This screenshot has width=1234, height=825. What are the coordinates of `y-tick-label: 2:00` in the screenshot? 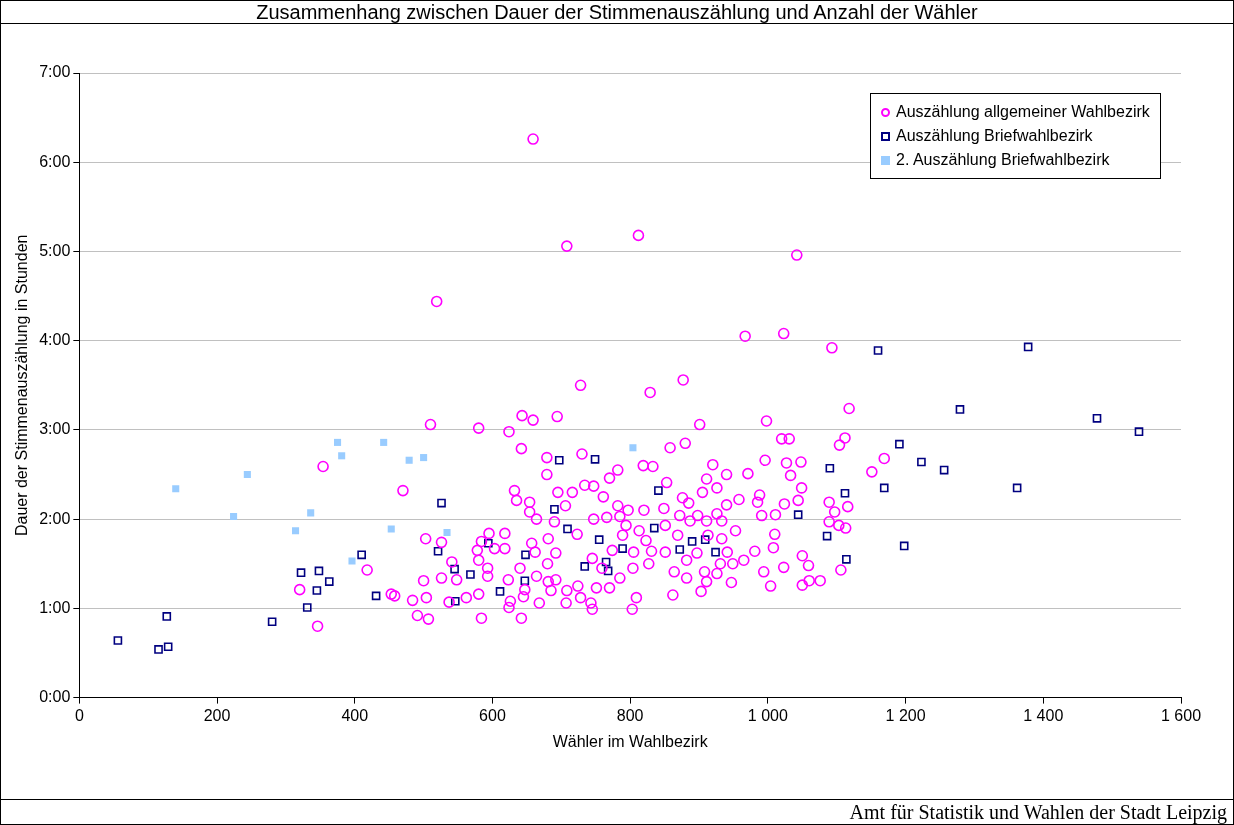 It's located at (55, 518).